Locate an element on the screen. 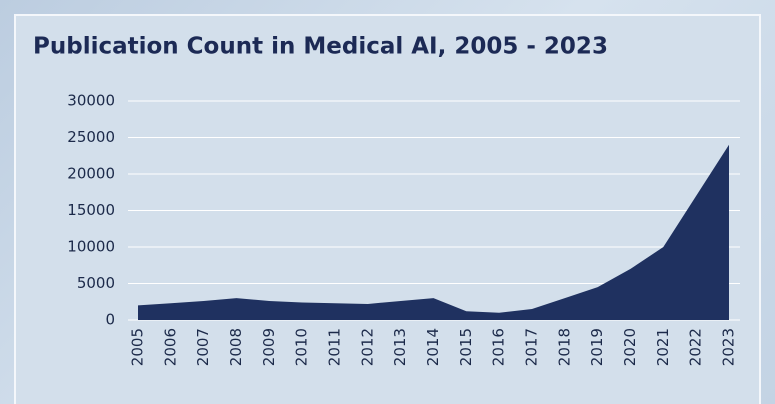 This screenshot has height=404, width=775. y-tick-label: 0 is located at coordinates (110, 320).